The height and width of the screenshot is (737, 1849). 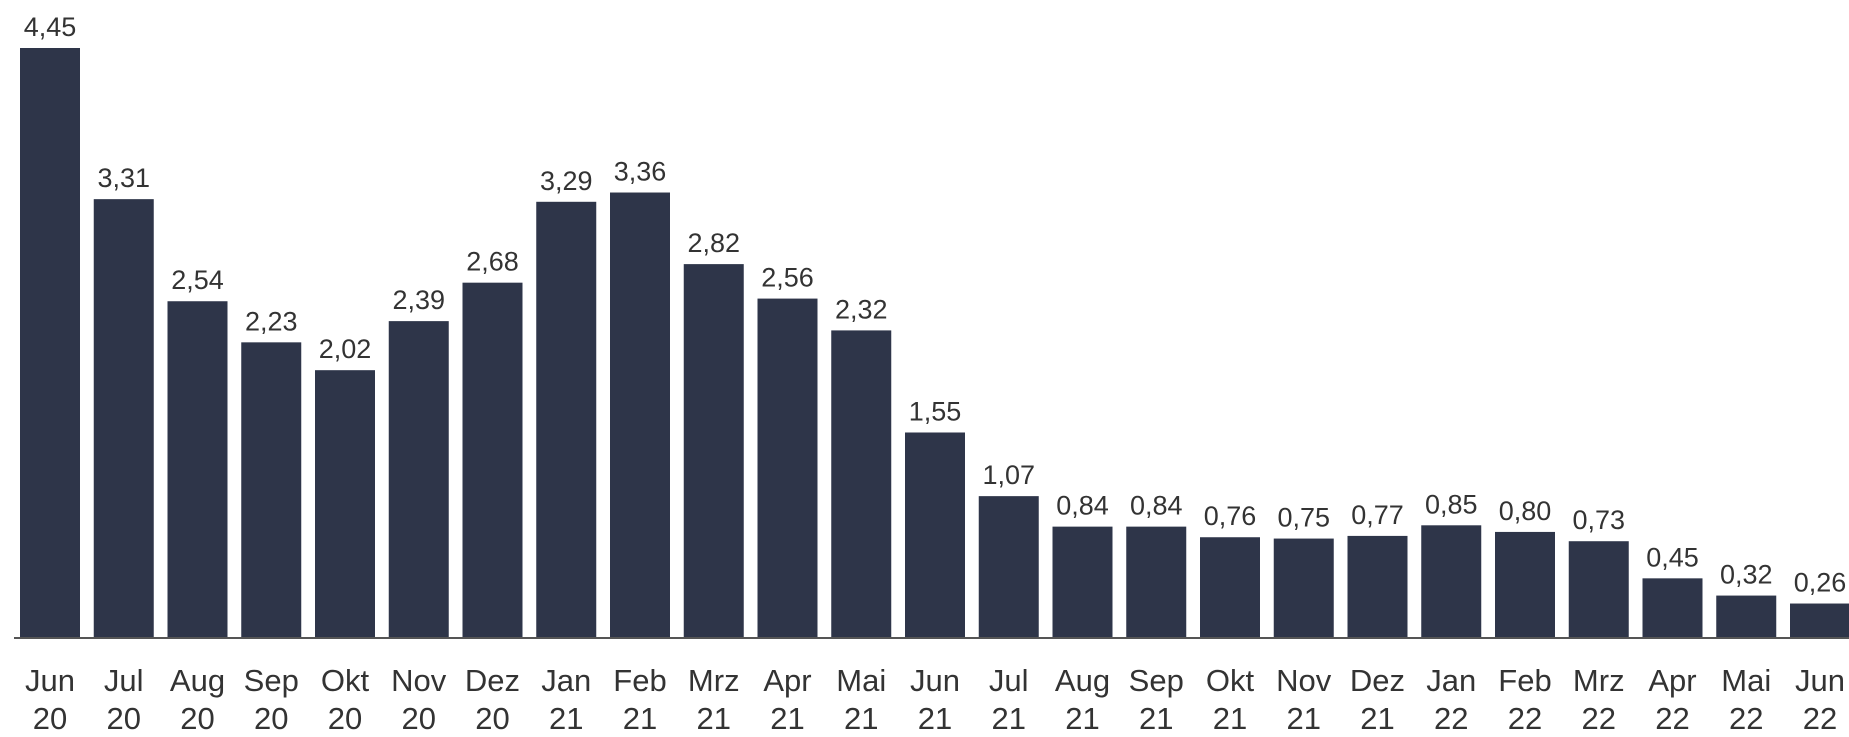 I want to click on x-tick-label: Mrz 22, so click(x=1598, y=699).